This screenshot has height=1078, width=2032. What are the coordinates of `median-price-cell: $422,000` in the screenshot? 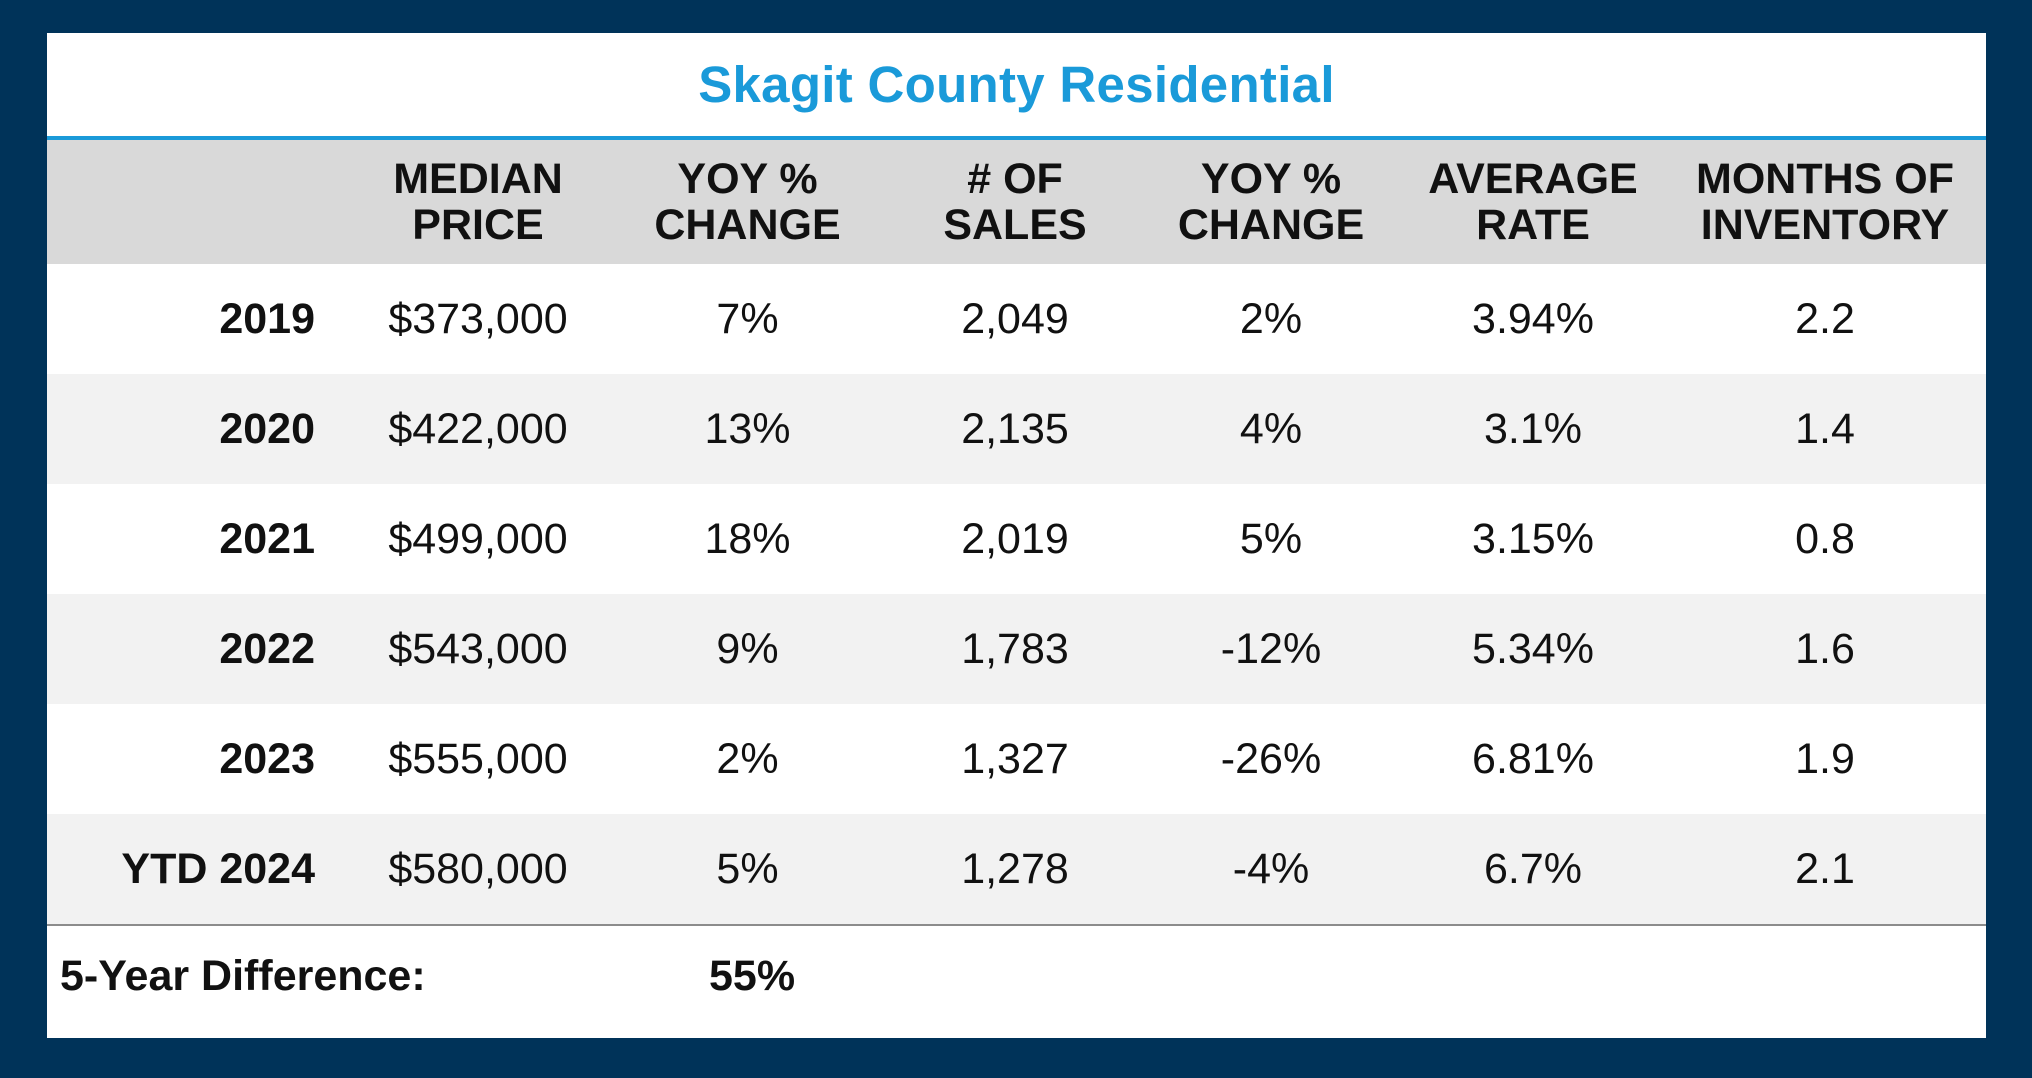 It's located at (478, 428).